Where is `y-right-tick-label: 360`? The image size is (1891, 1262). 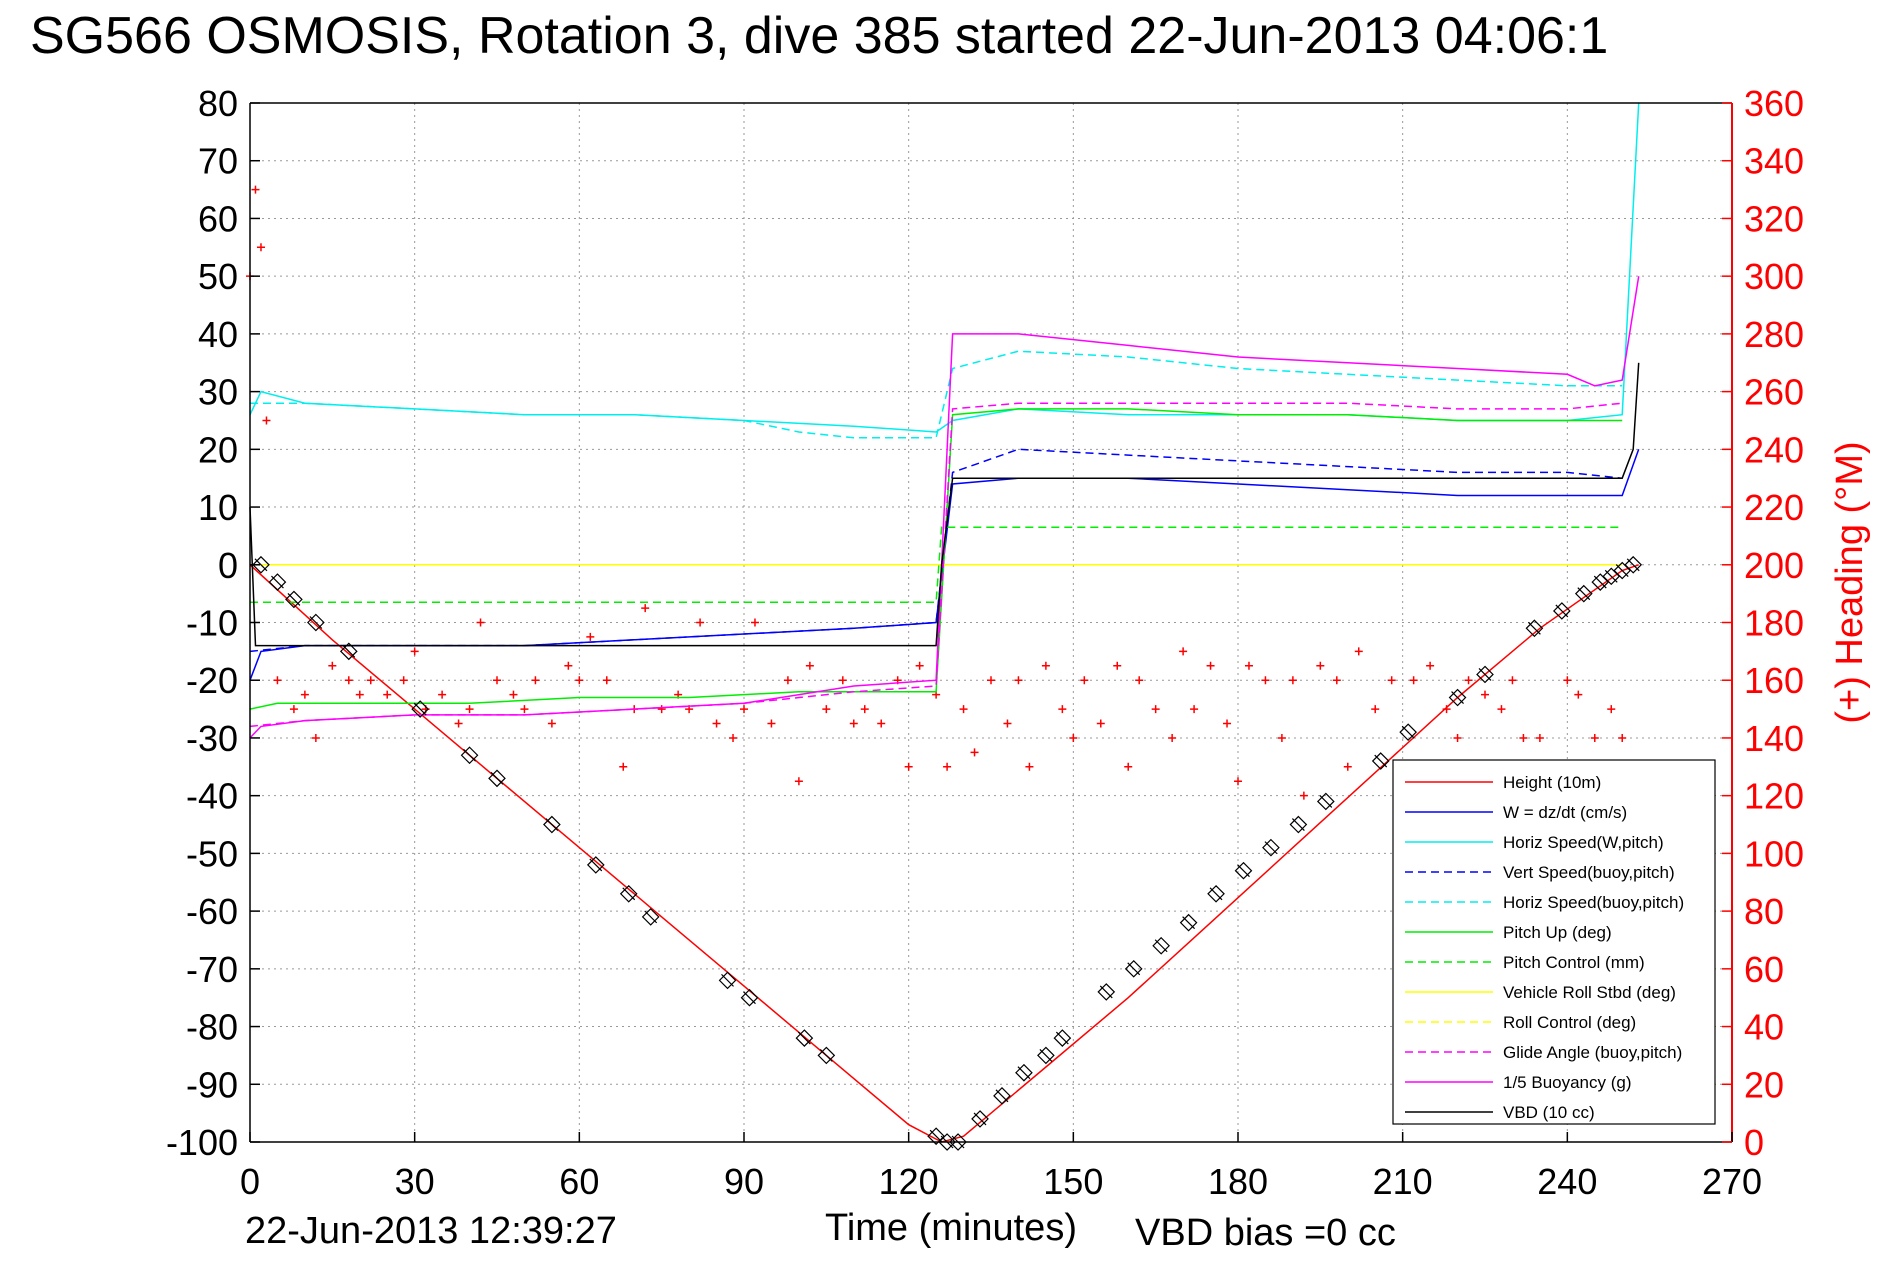
y-right-tick-label: 360 is located at coordinates (1774, 103).